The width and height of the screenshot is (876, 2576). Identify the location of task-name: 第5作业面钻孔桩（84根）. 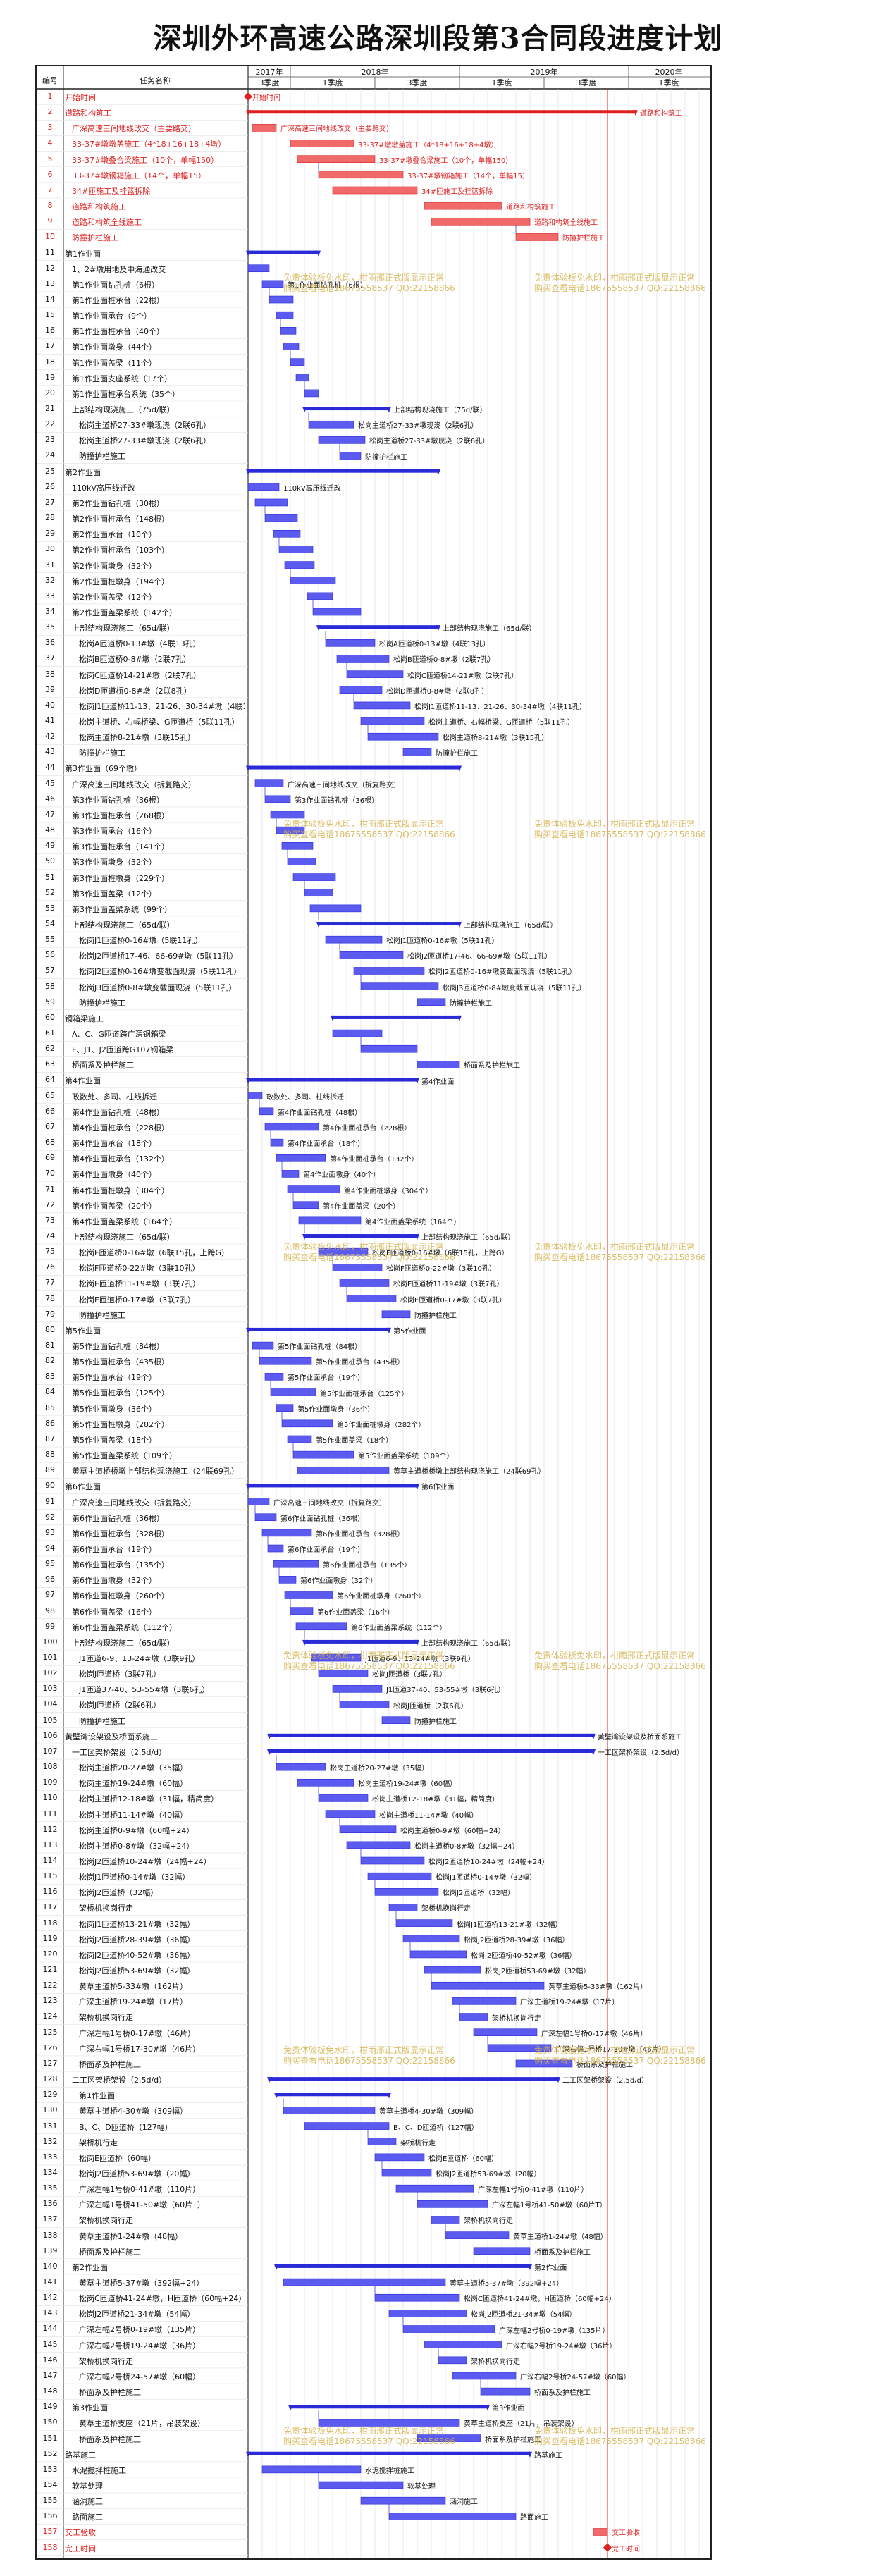
(118, 1346).